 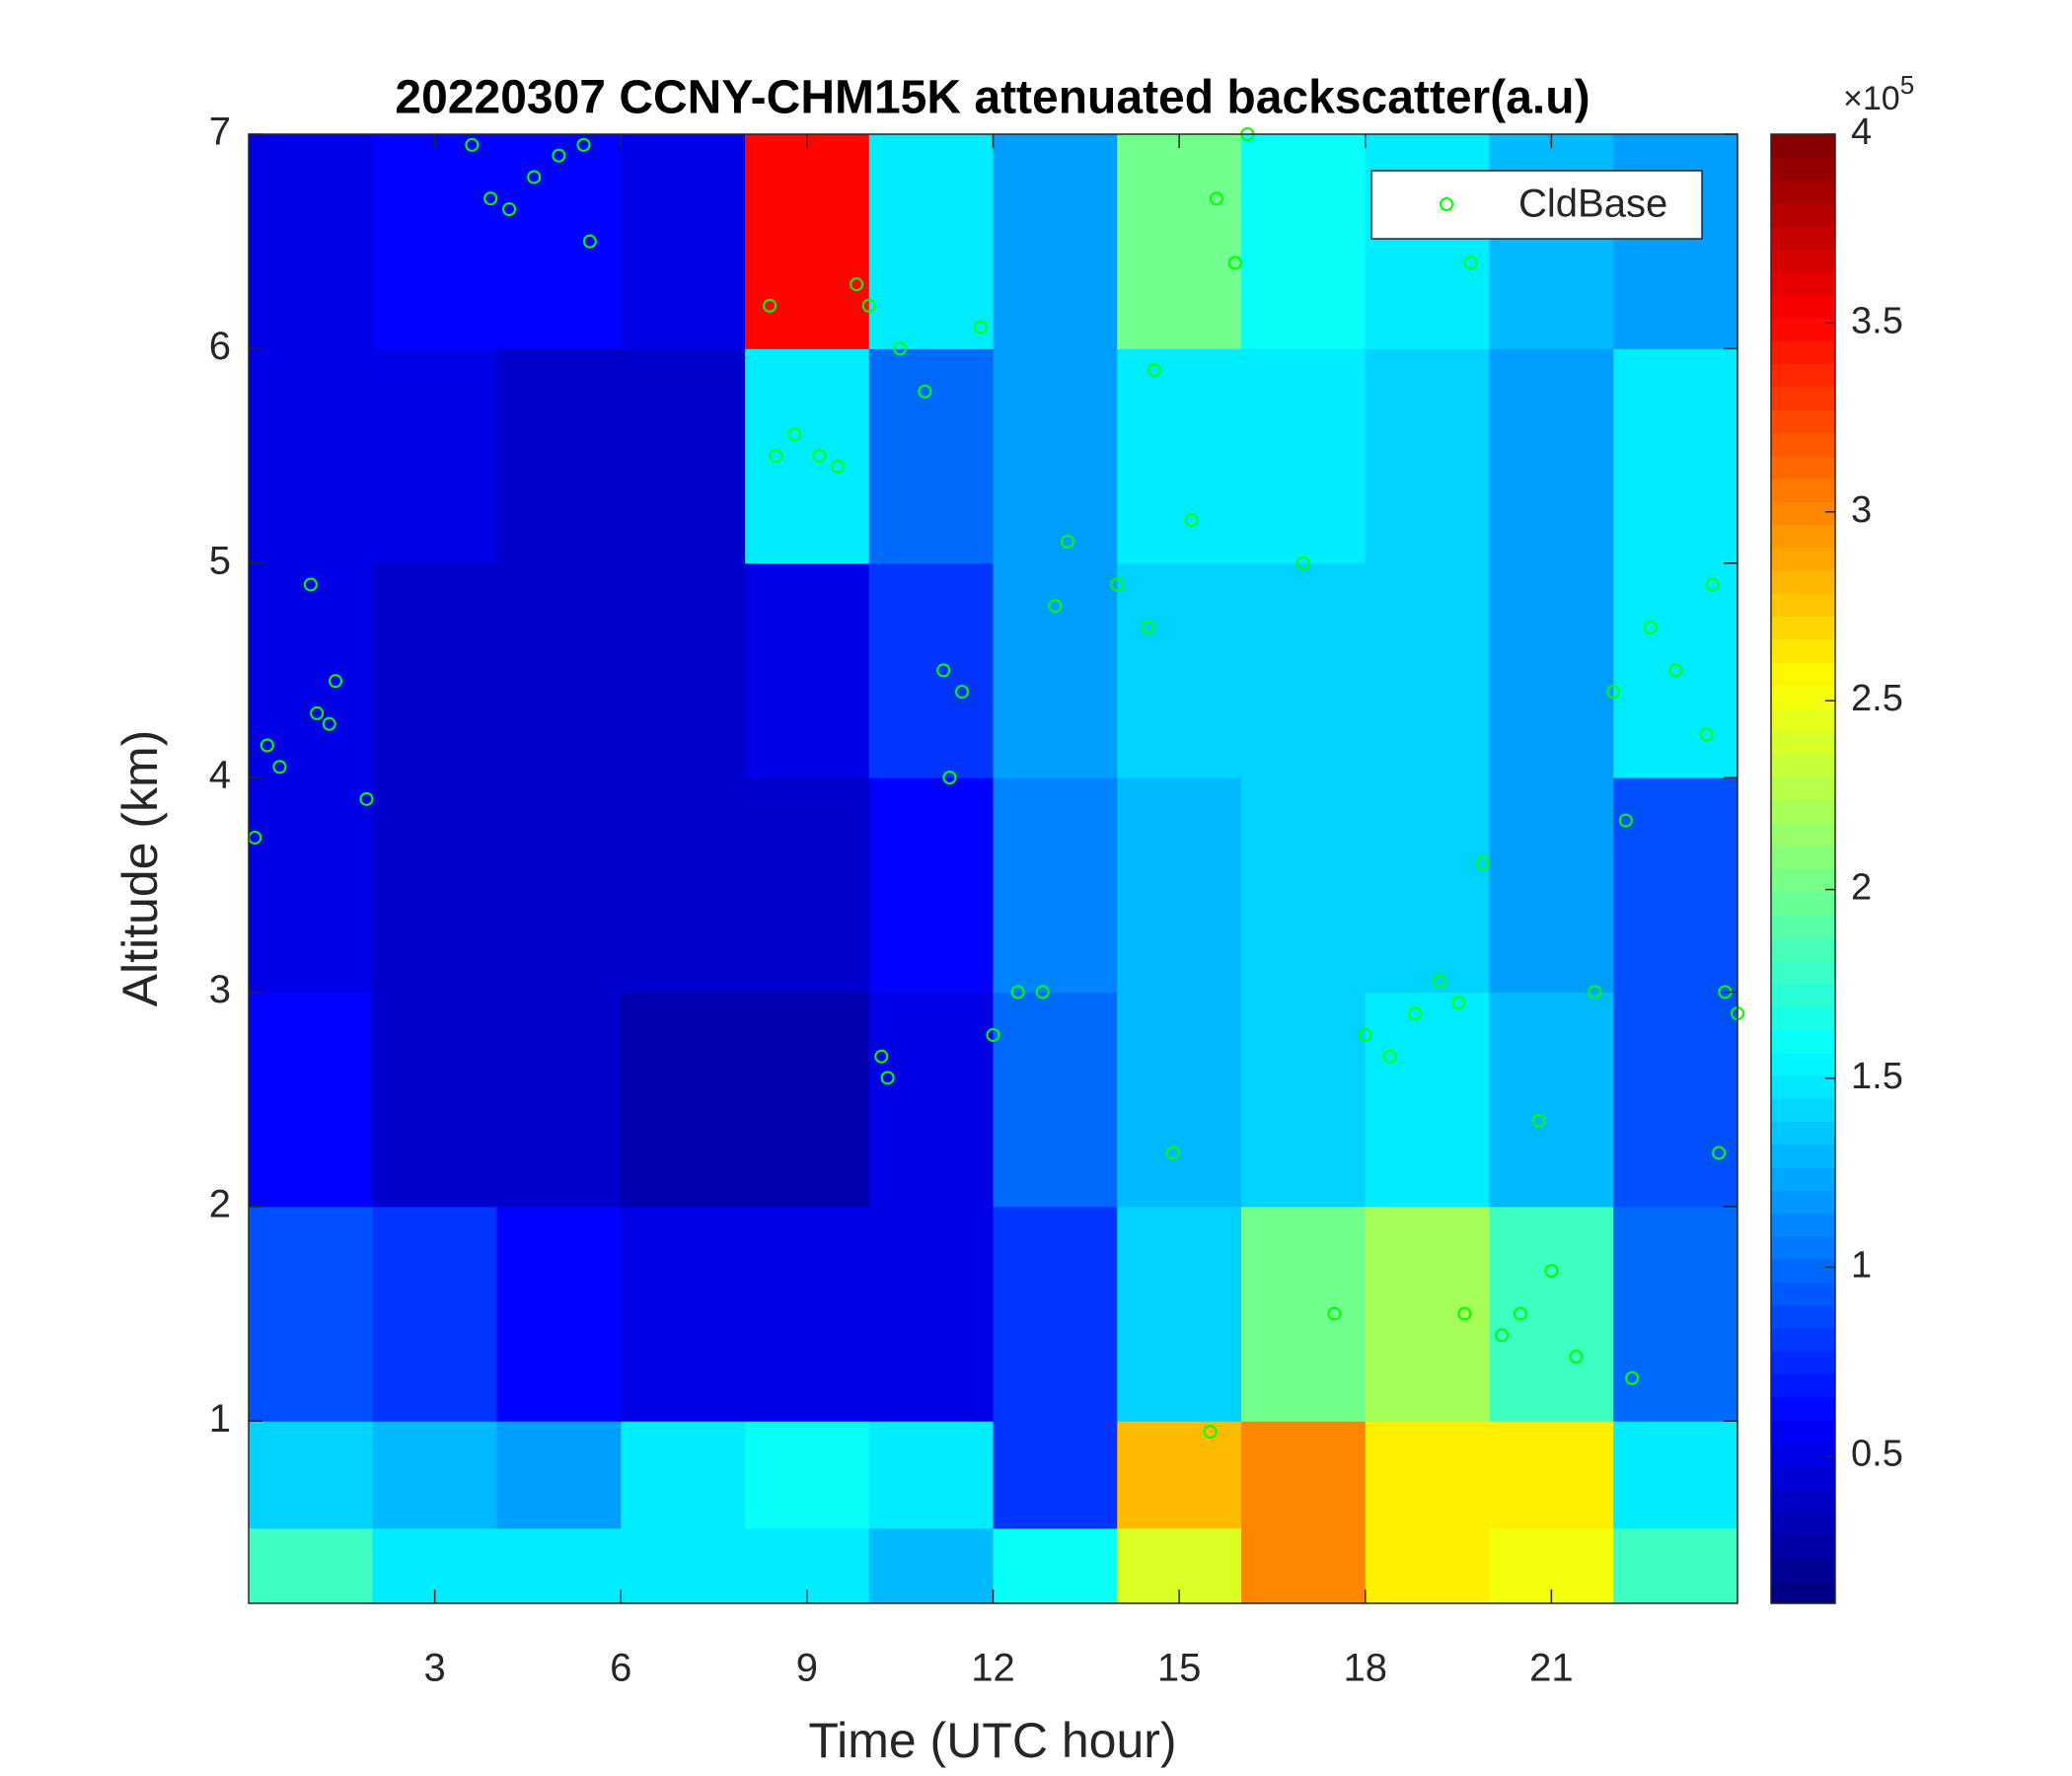 I want to click on colorbar-multiplier: ×10⁵, so click(x=1879, y=93).